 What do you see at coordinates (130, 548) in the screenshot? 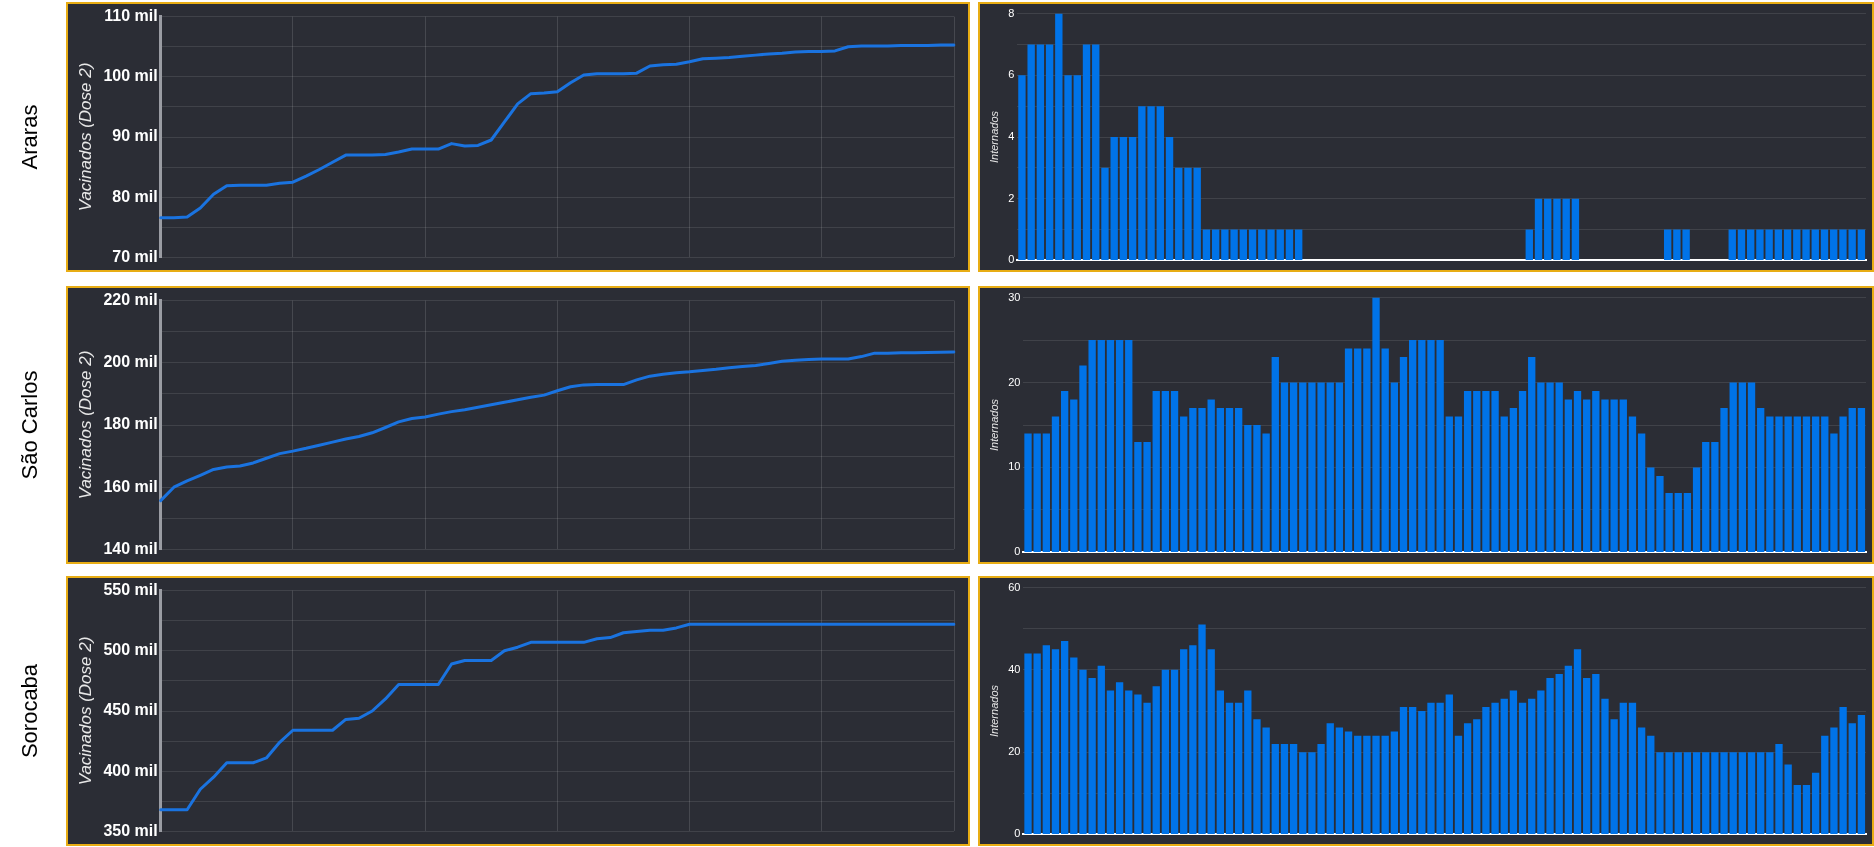
I see `y-tick-label: 140 mil` at bounding box center [130, 548].